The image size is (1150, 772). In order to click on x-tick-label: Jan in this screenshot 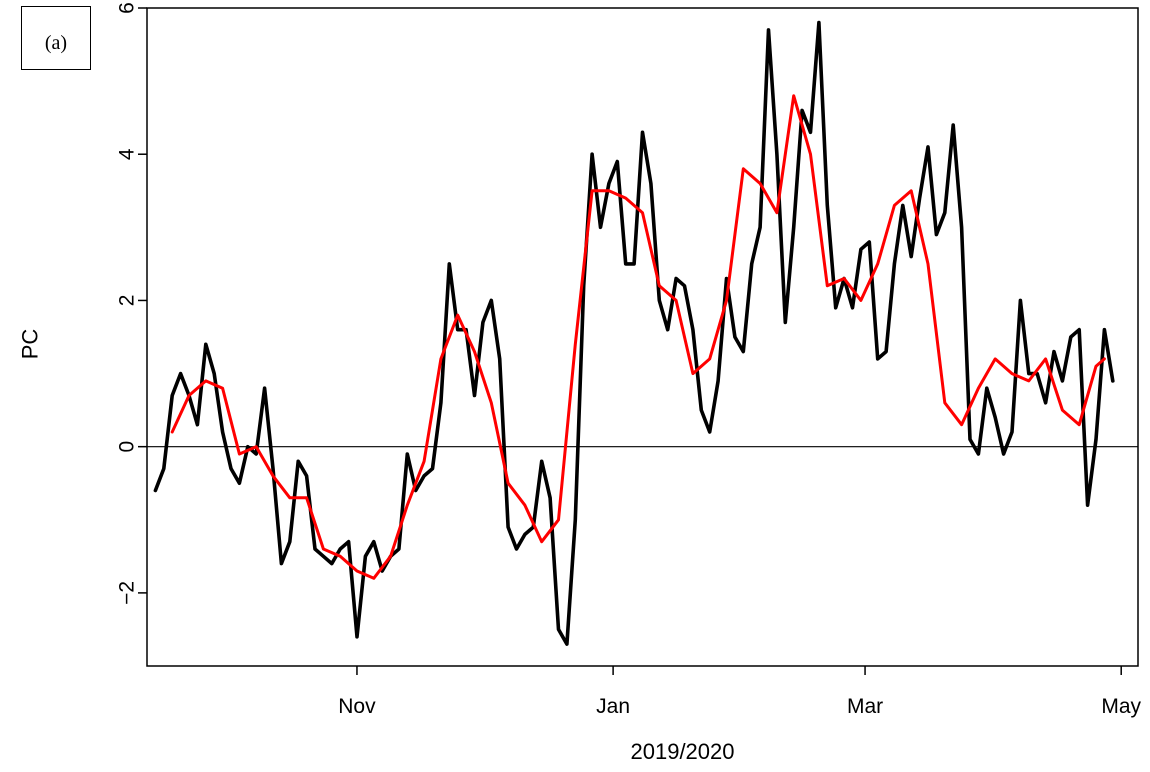, I will do `click(613, 706)`.